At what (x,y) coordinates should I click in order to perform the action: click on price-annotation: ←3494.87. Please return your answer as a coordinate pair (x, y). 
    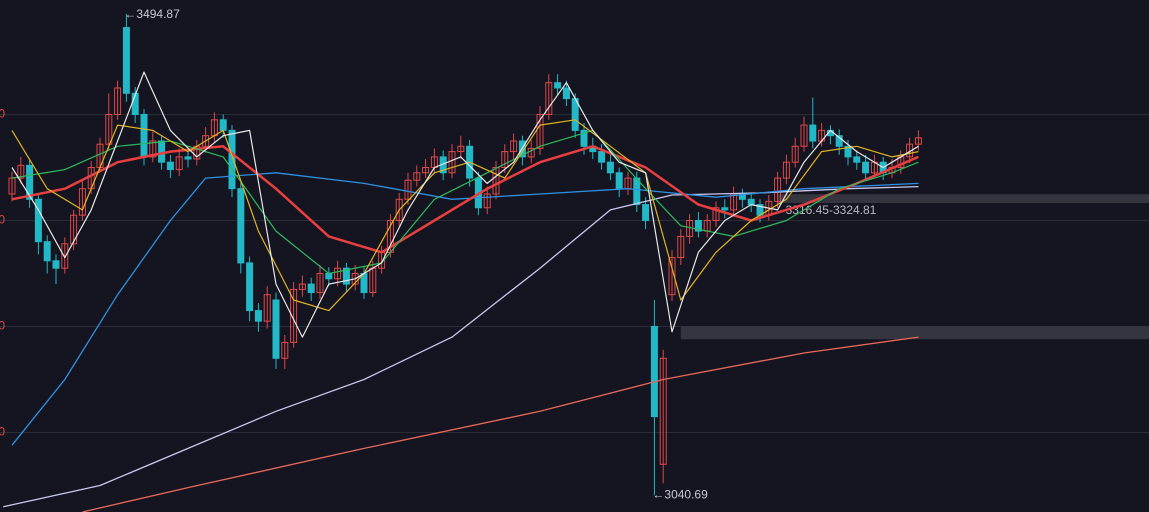
    Looking at the image, I should click on (152, 14).